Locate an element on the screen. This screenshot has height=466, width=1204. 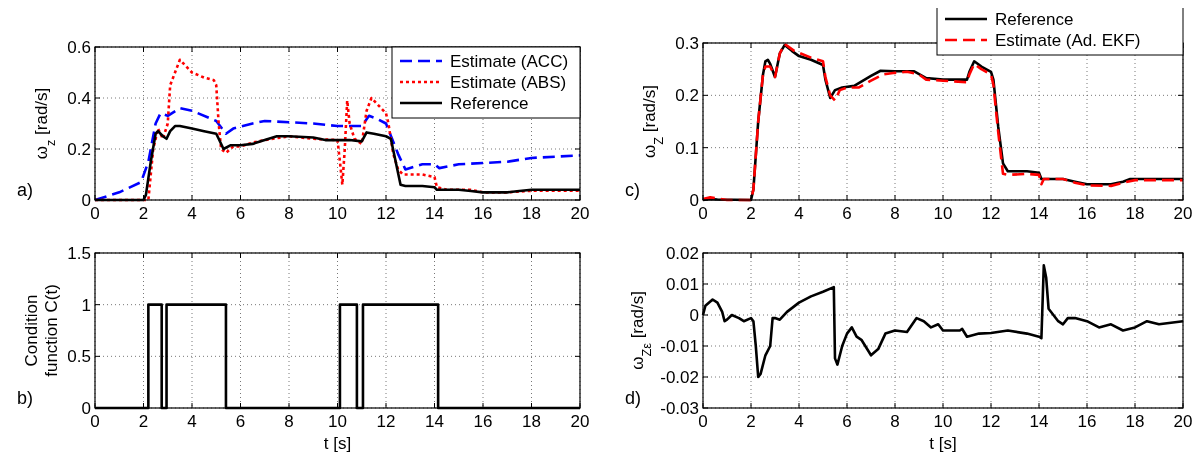
y-tick-label: 0.1 is located at coordinates (687, 148).